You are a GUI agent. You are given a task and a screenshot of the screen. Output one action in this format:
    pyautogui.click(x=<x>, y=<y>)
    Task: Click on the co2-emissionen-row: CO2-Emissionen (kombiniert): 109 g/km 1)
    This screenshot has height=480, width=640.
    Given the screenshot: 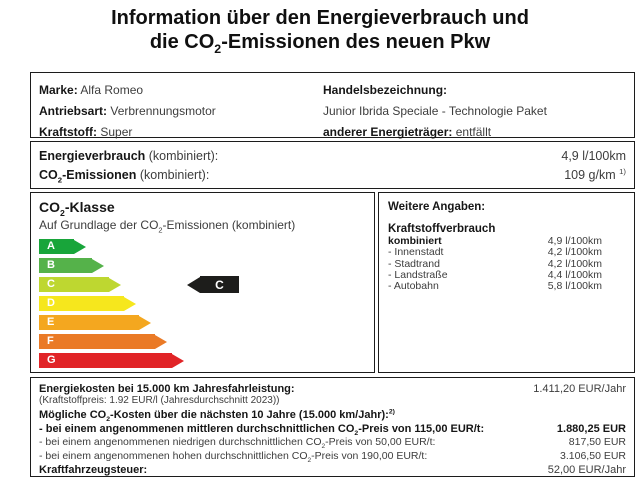 What is the action you would take?
    pyautogui.click(x=332, y=175)
    